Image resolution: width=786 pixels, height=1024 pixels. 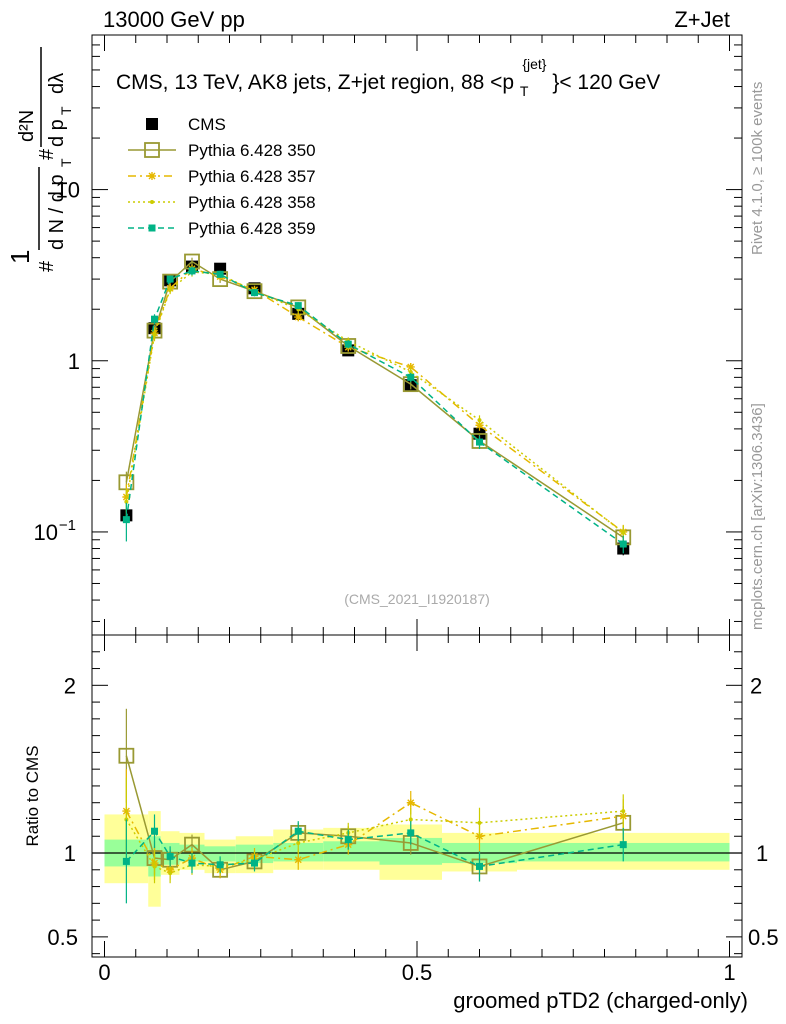 I want to click on ratio-y-label-2-right: 2, so click(x=756, y=685).